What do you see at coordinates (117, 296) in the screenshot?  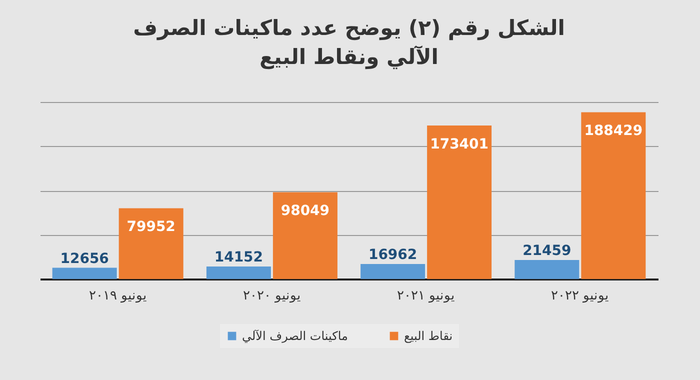 I see `x-tick-label: يونيو ٢٠١٩` at bounding box center [117, 296].